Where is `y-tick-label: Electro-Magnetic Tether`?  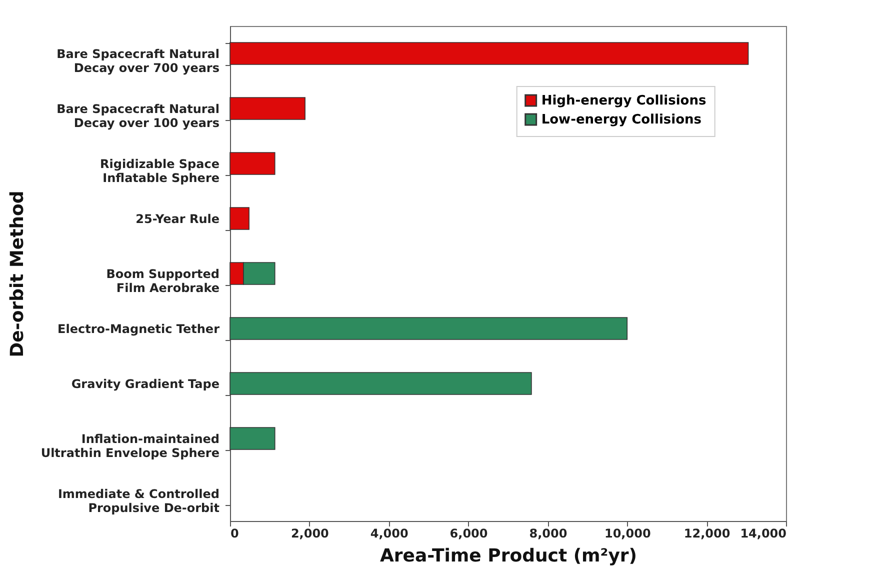 y-tick-label: Electro-Magnetic Tether is located at coordinates (139, 329).